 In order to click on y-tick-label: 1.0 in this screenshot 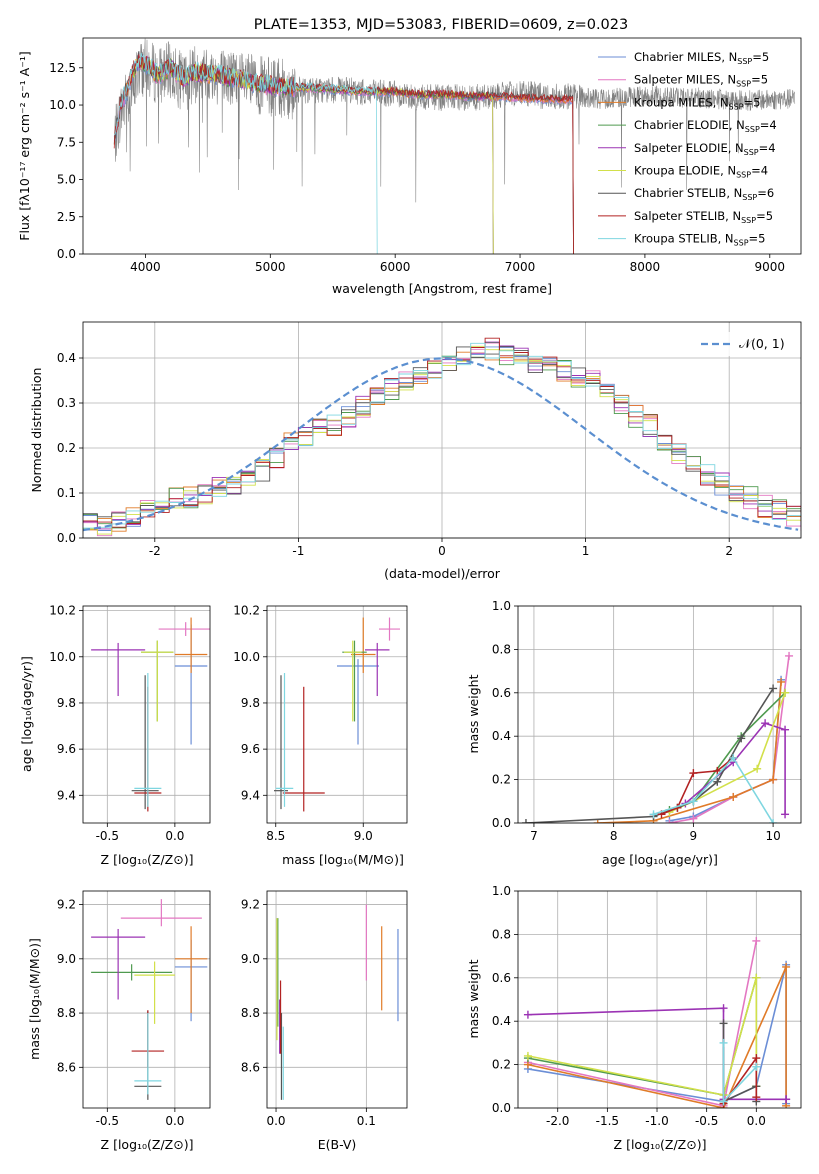, I will do `click(501, 606)`.